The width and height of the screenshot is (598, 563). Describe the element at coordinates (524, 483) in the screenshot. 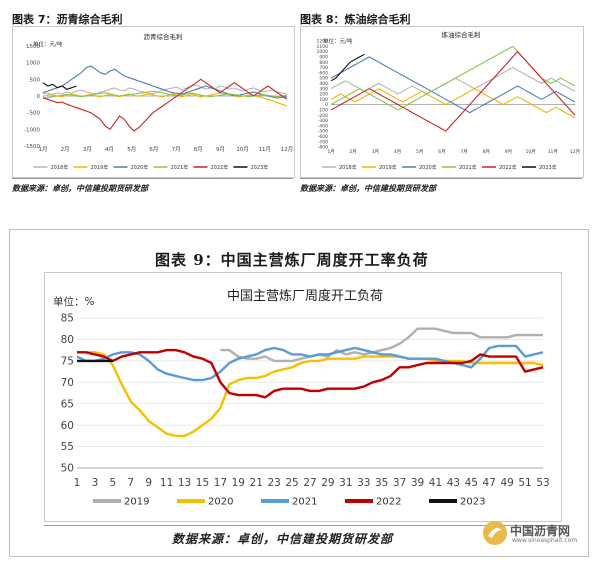

I see `fig9-xtick-label: 51` at that location.